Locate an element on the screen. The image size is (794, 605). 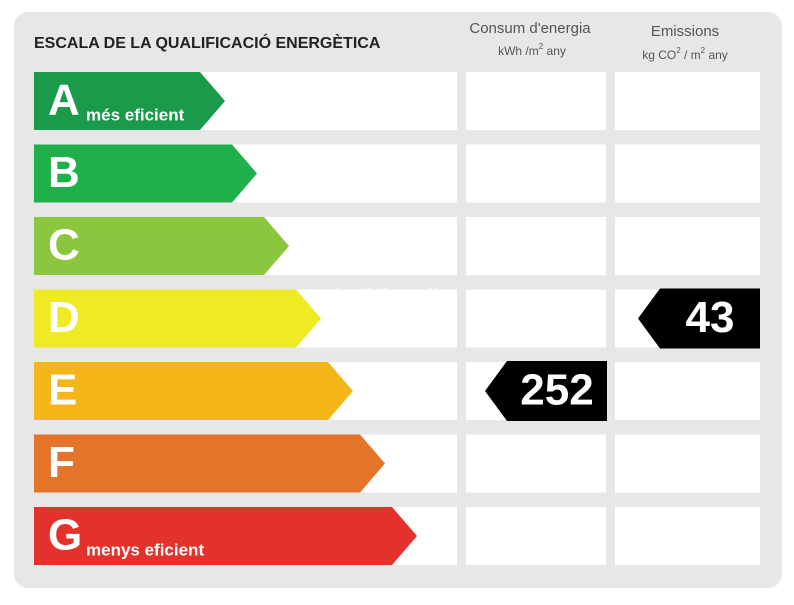
rating-letter: C is located at coordinates (64, 245).